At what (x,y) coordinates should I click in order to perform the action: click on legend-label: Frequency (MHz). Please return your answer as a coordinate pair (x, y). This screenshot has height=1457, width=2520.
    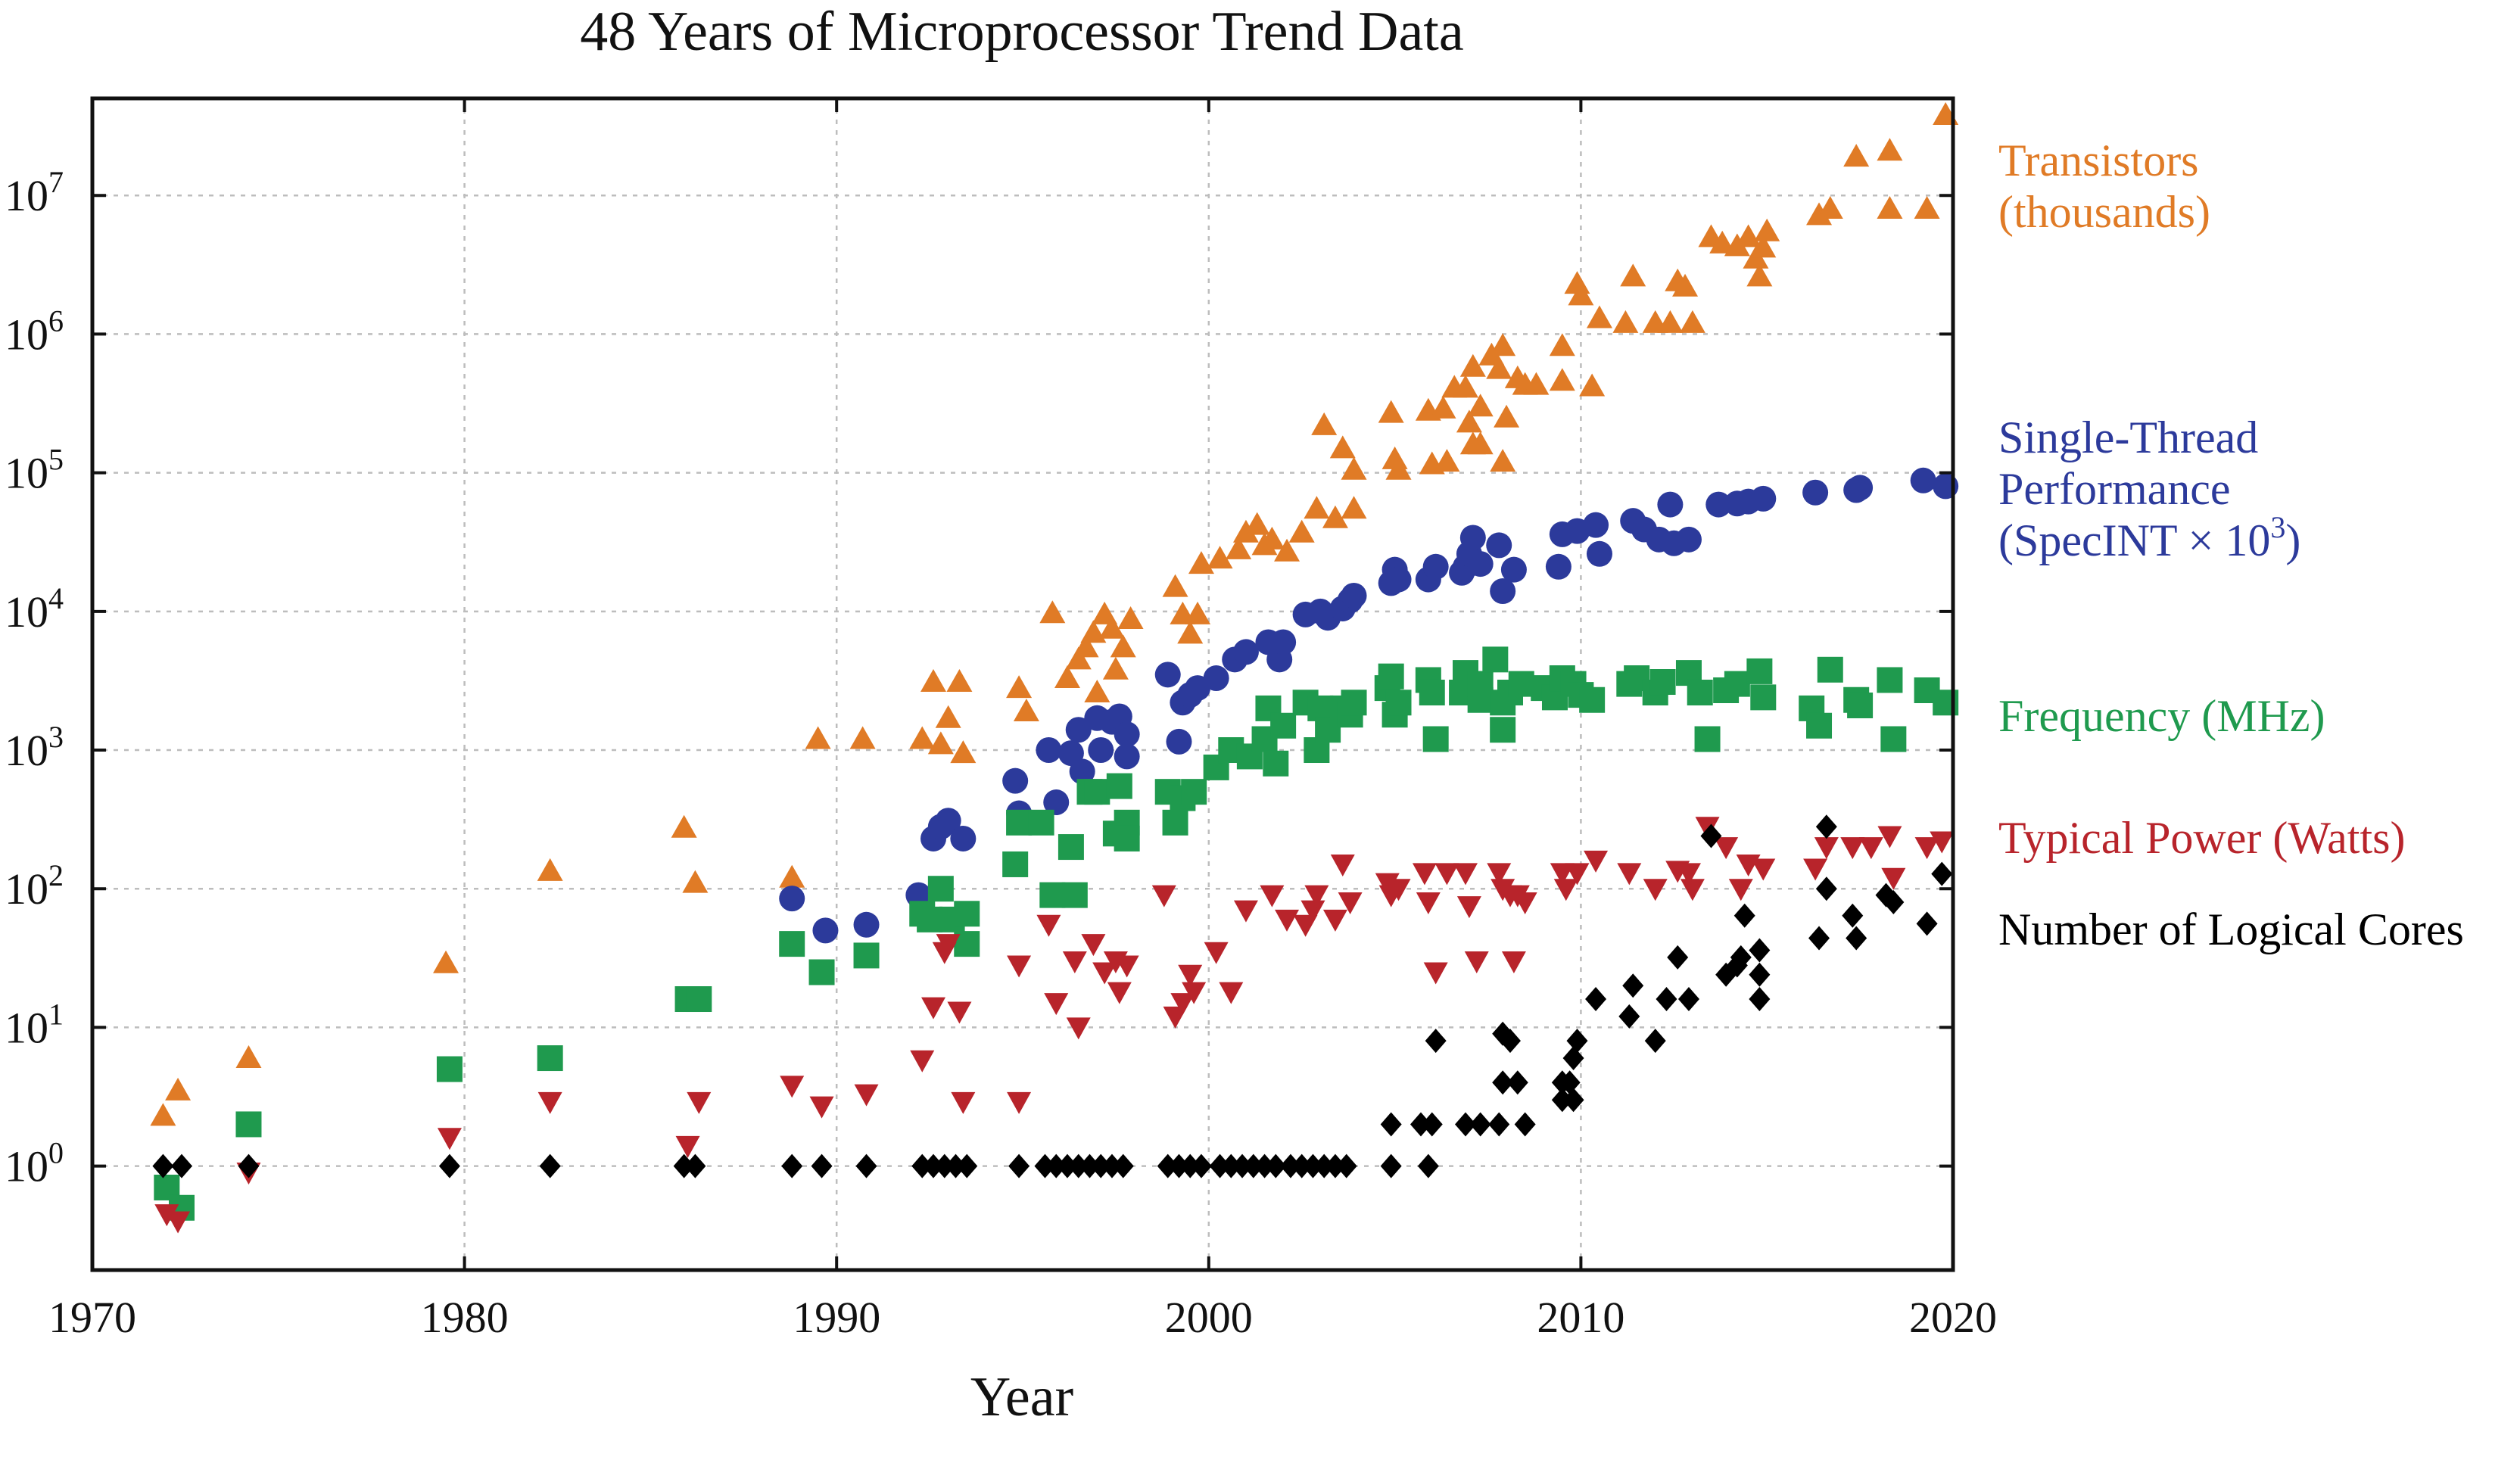
    Looking at the image, I should click on (2161, 716).